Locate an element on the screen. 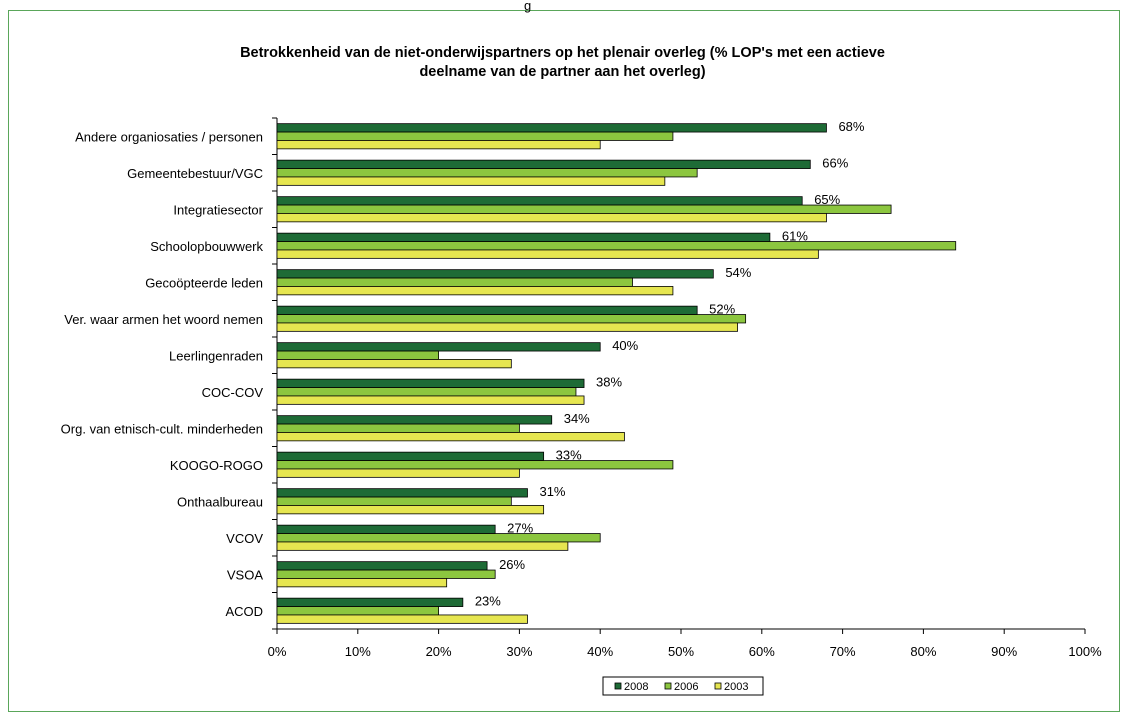  legend-box is located at coordinates (683, 686).